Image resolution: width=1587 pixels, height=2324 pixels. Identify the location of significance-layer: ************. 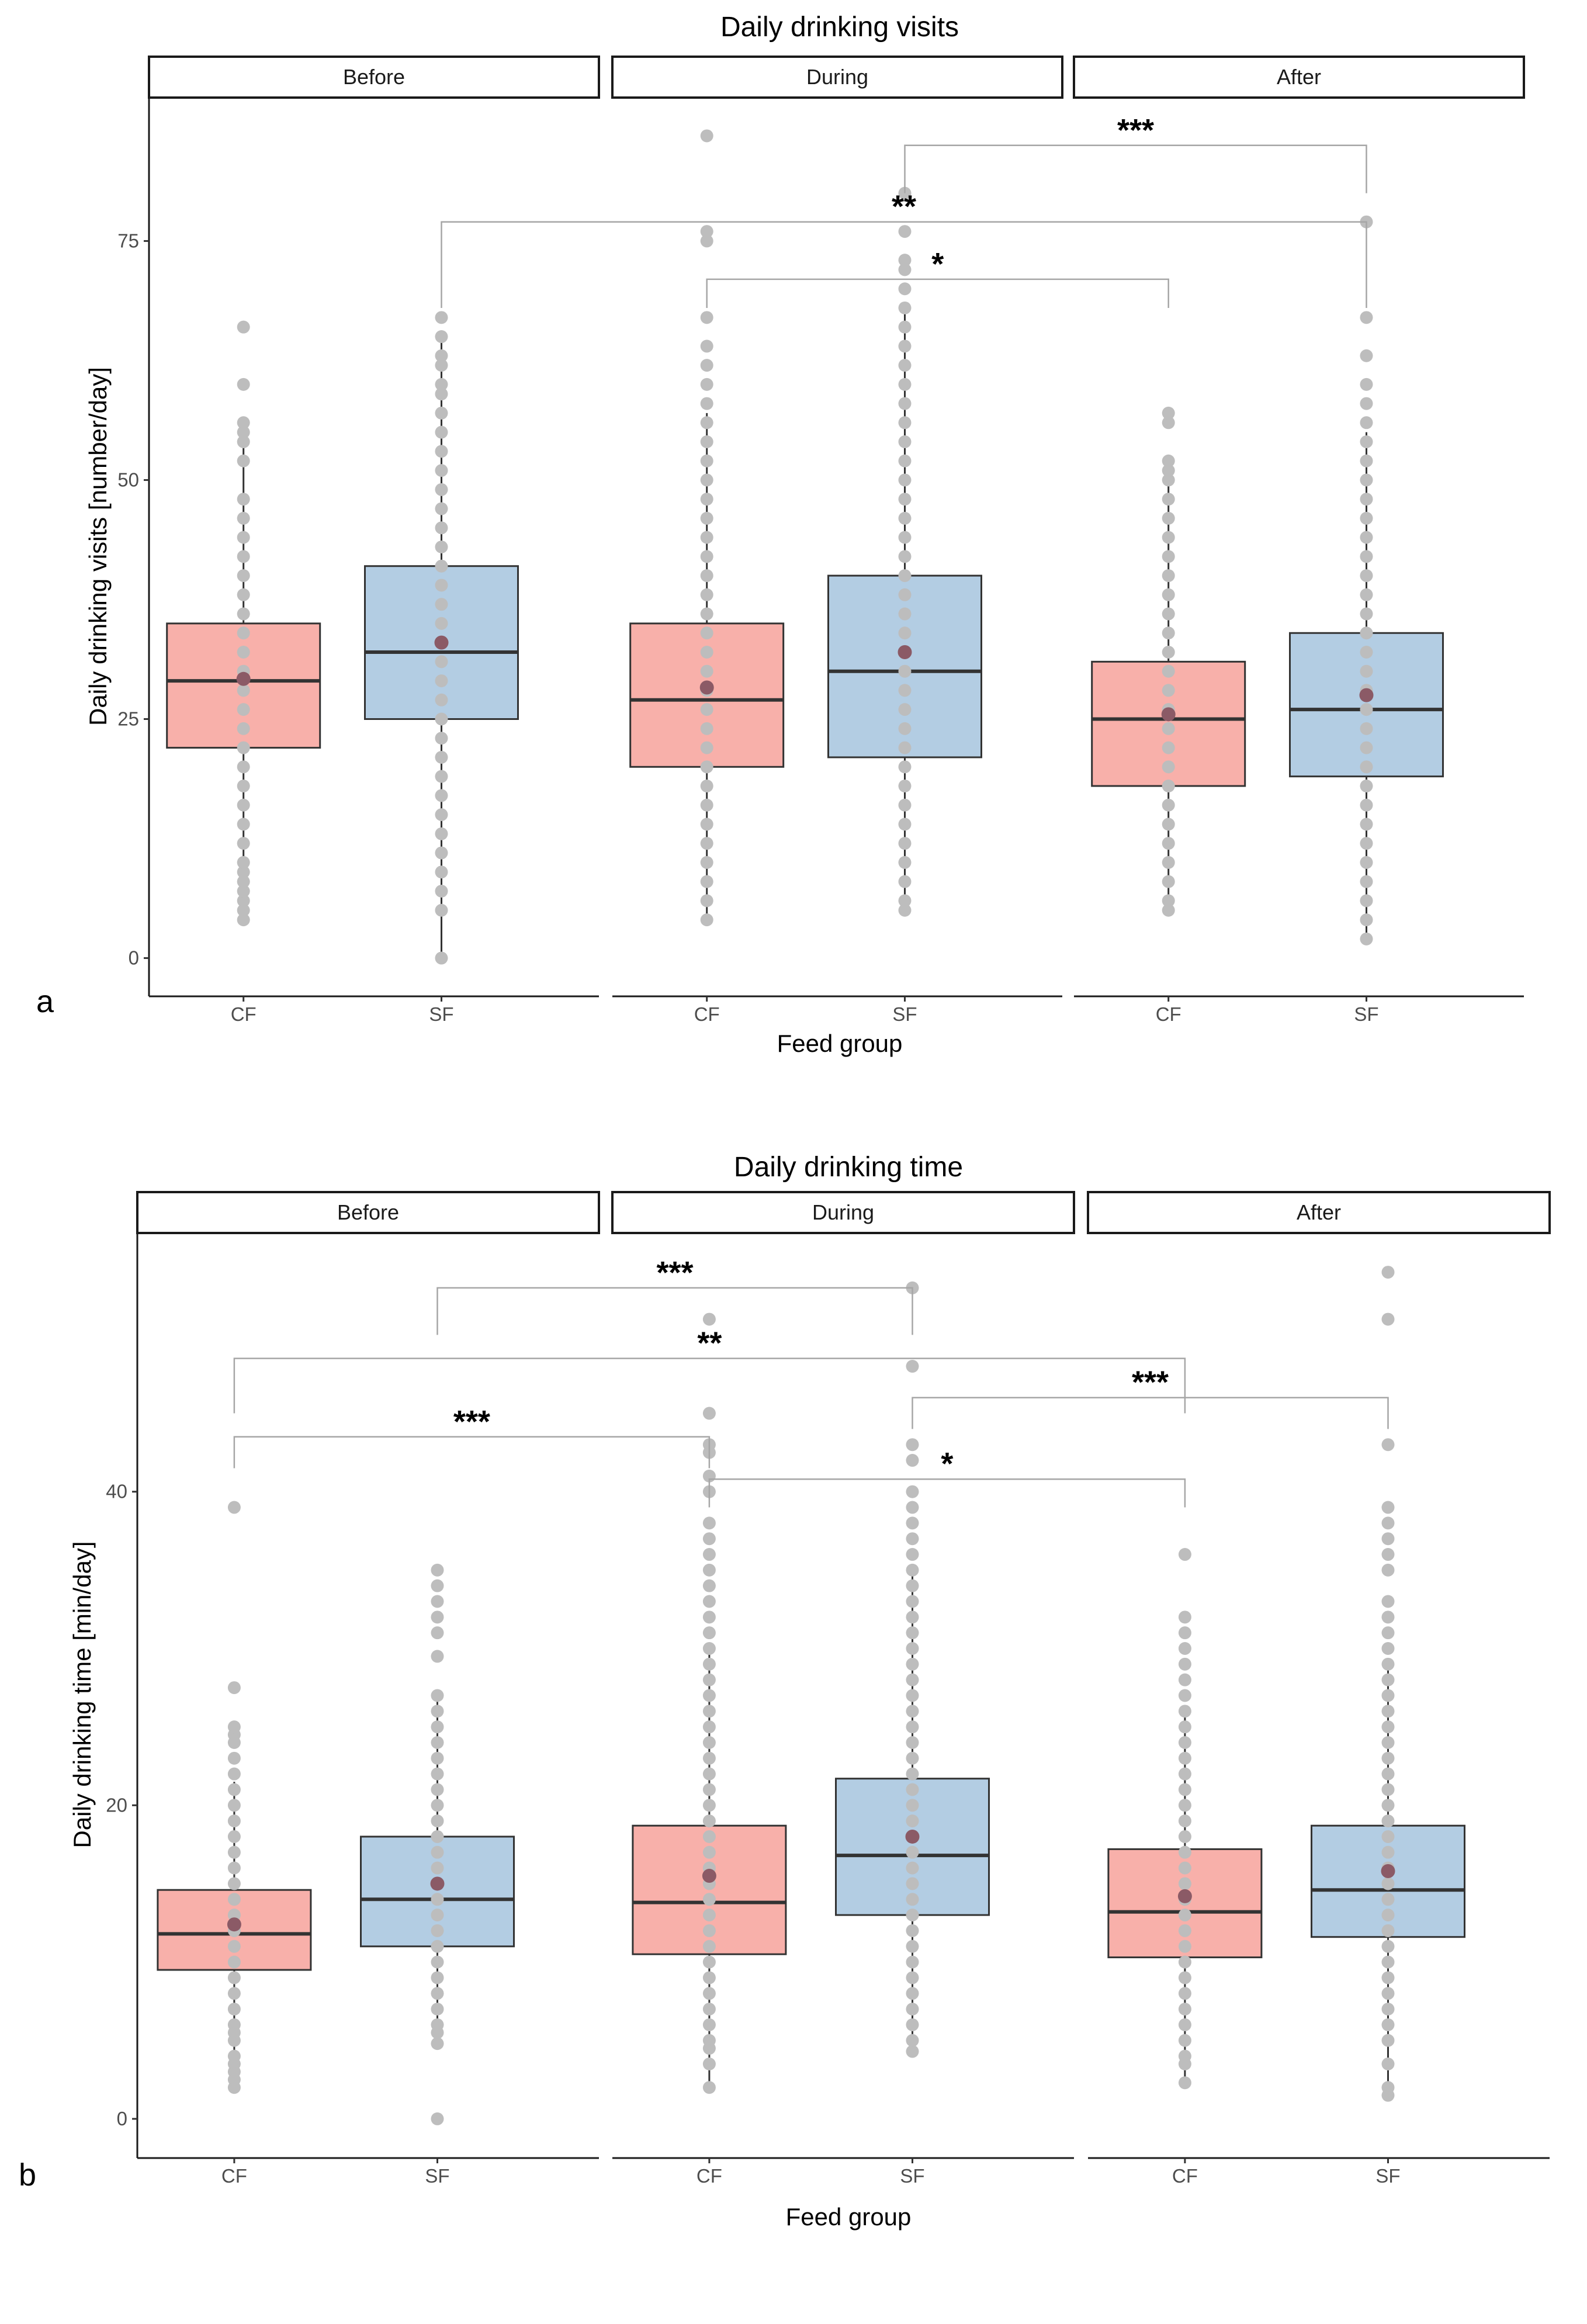
(811, 1381).